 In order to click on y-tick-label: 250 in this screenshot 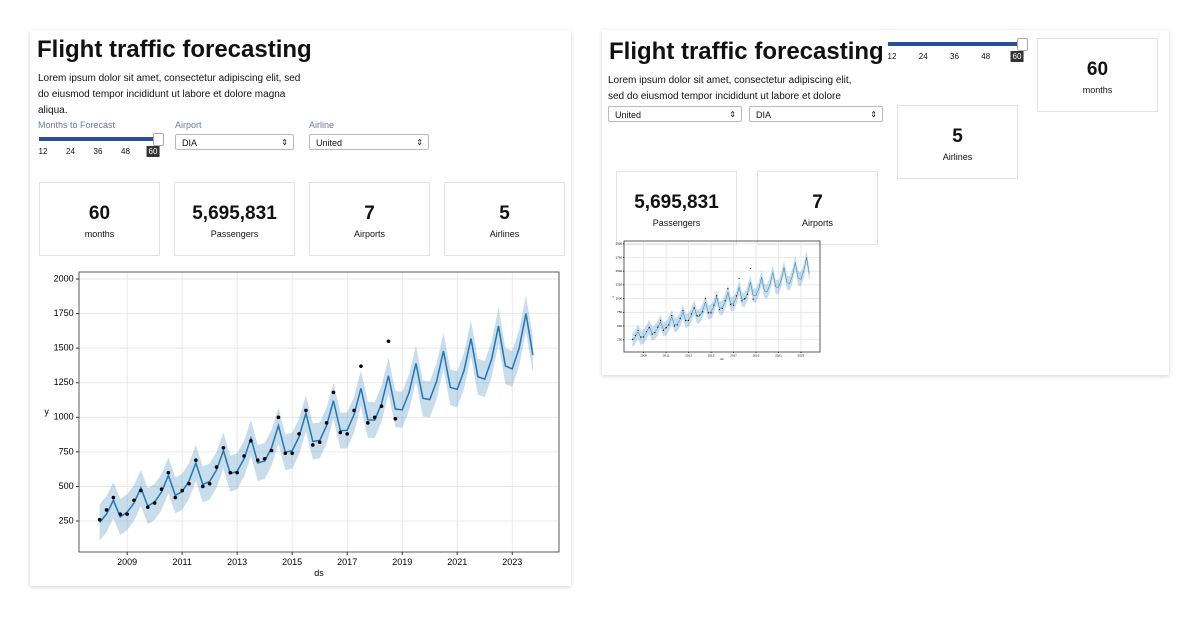, I will do `click(619, 340)`.